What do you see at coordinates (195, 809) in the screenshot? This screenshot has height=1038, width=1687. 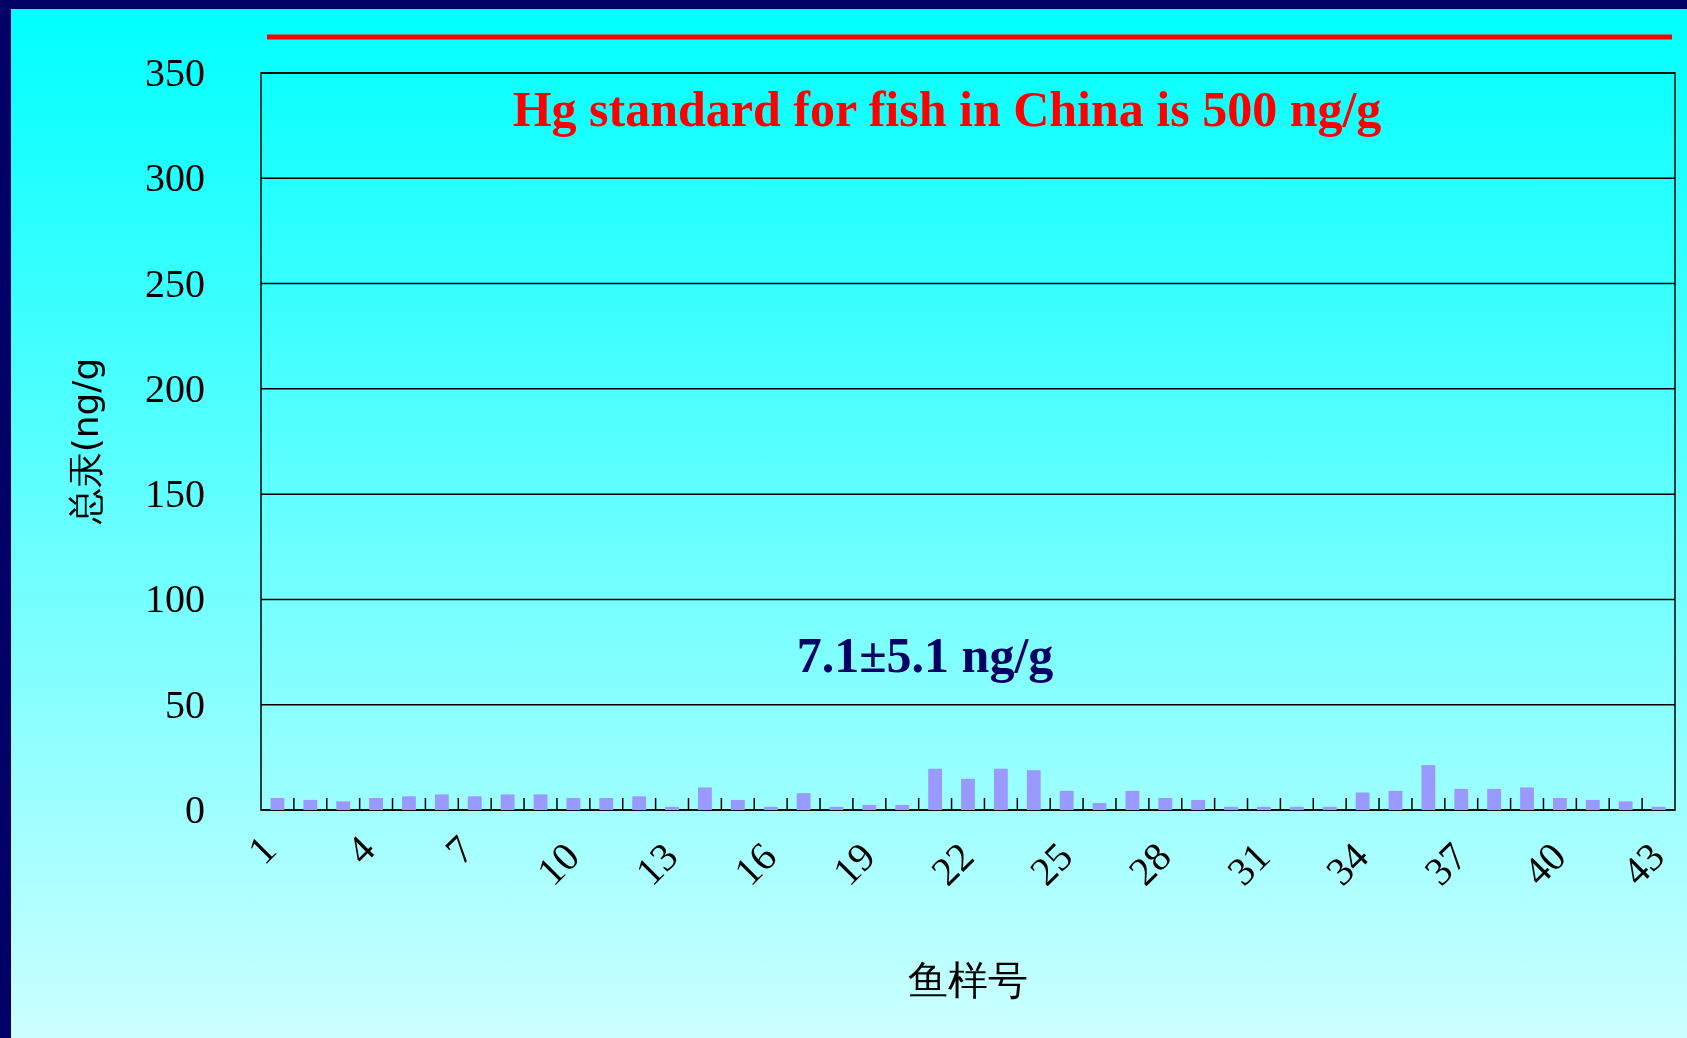 I see `y-tick-label: 0` at bounding box center [195, 809].